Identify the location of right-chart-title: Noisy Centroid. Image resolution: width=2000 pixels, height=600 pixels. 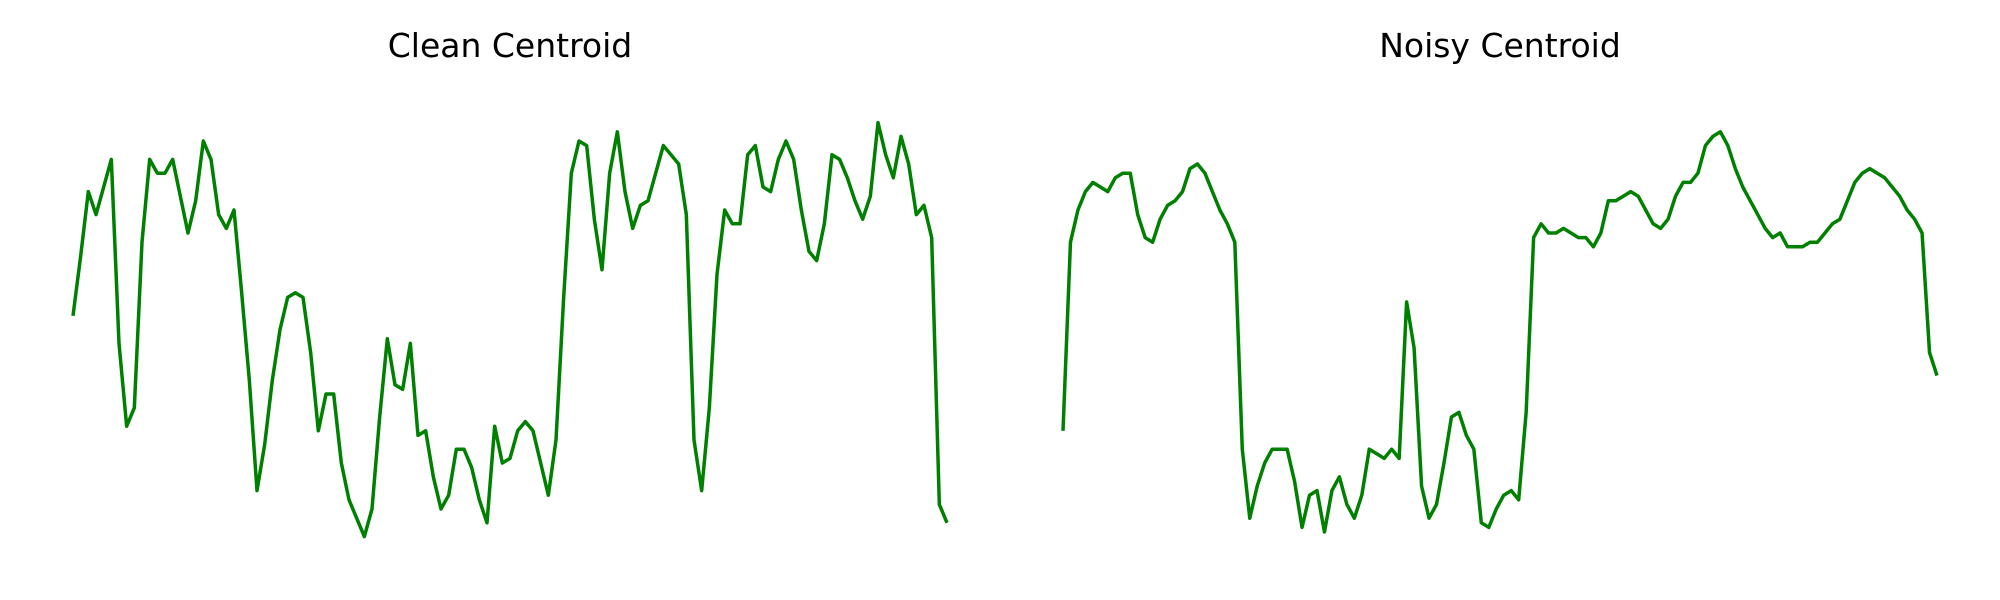
(1500, 45).